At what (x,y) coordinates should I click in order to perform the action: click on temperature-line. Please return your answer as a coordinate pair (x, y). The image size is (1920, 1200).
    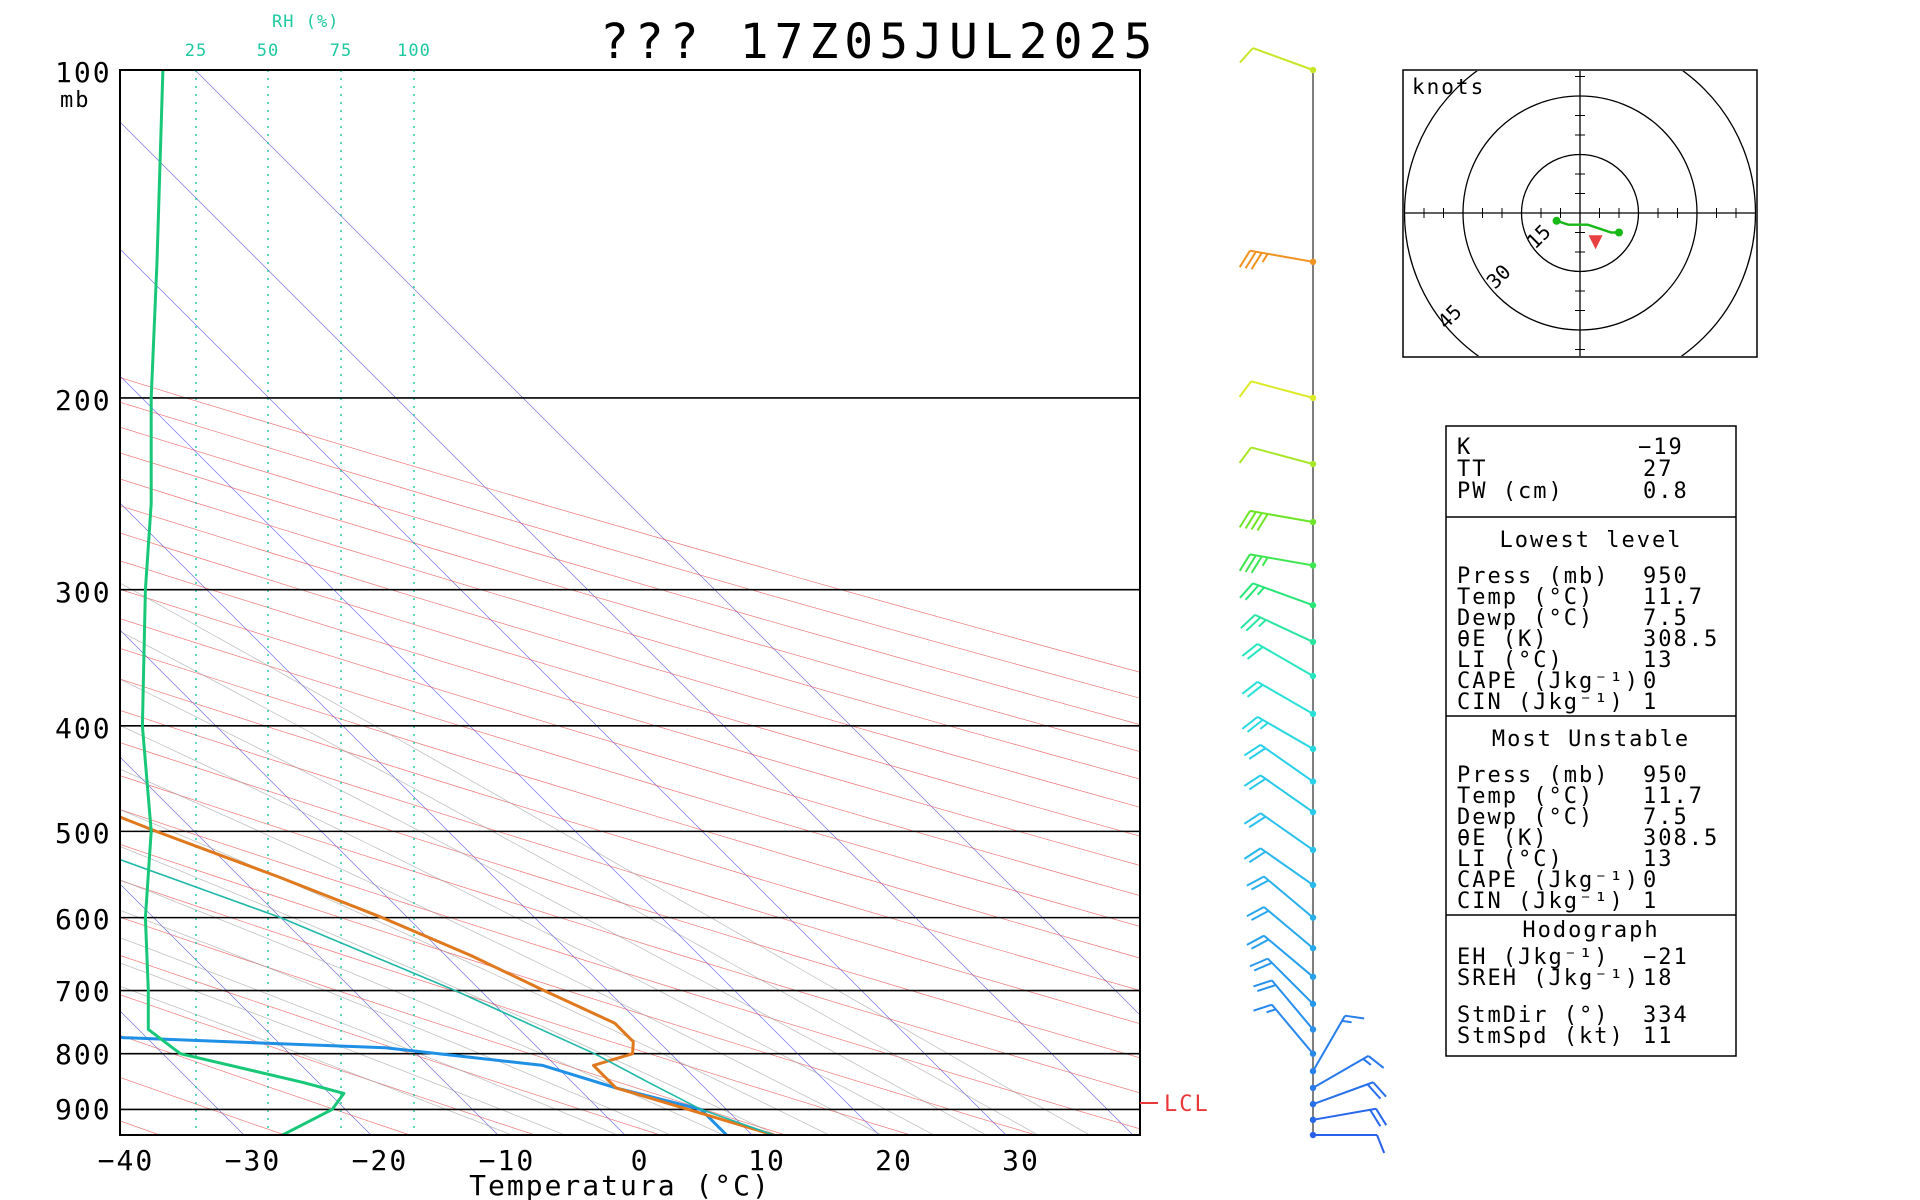
    Looking at the image, I should click on (447, 975).